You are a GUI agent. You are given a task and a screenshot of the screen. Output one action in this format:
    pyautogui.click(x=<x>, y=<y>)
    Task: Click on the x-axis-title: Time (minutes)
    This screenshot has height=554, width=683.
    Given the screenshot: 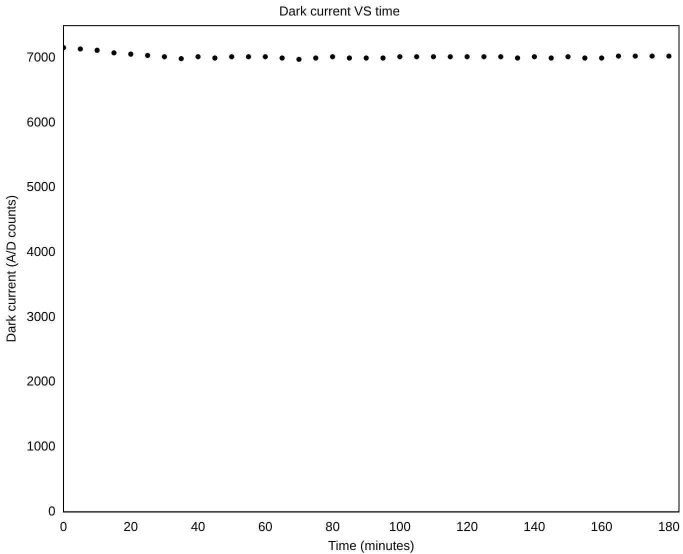 What is the action you would take?
    pyautogui.click(x=371, y=545)
    